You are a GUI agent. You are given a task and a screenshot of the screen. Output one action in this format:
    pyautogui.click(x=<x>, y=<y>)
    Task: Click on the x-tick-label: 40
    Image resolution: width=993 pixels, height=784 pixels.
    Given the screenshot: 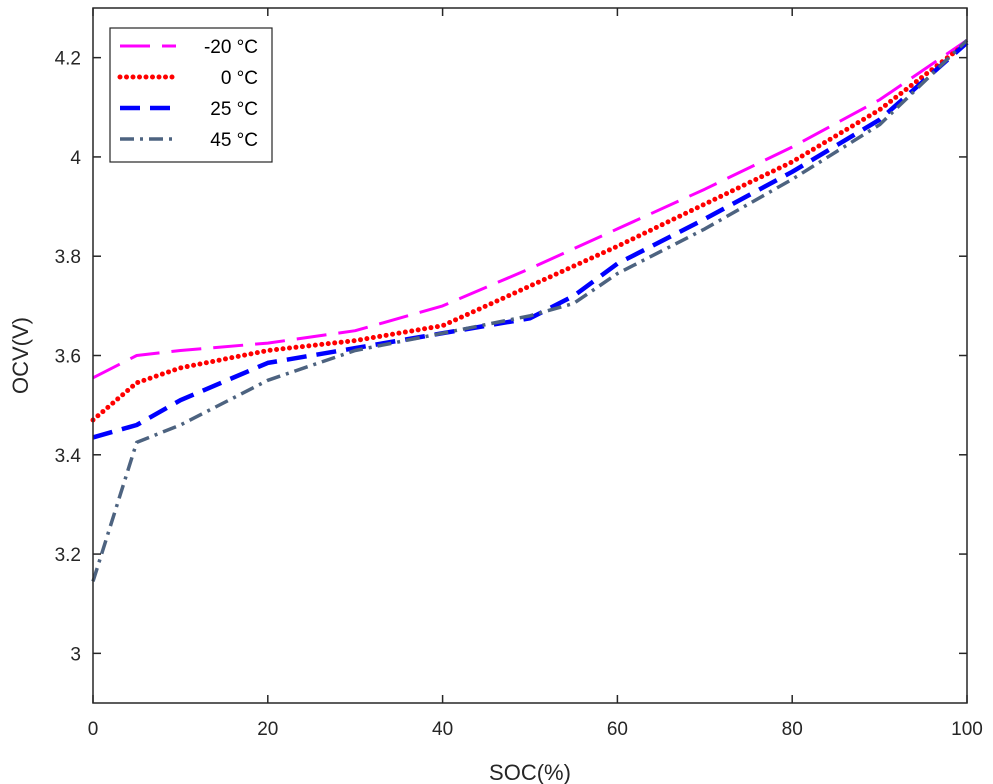 What is the action you would take?
    pyautogui.click(x=442, y=729)
    